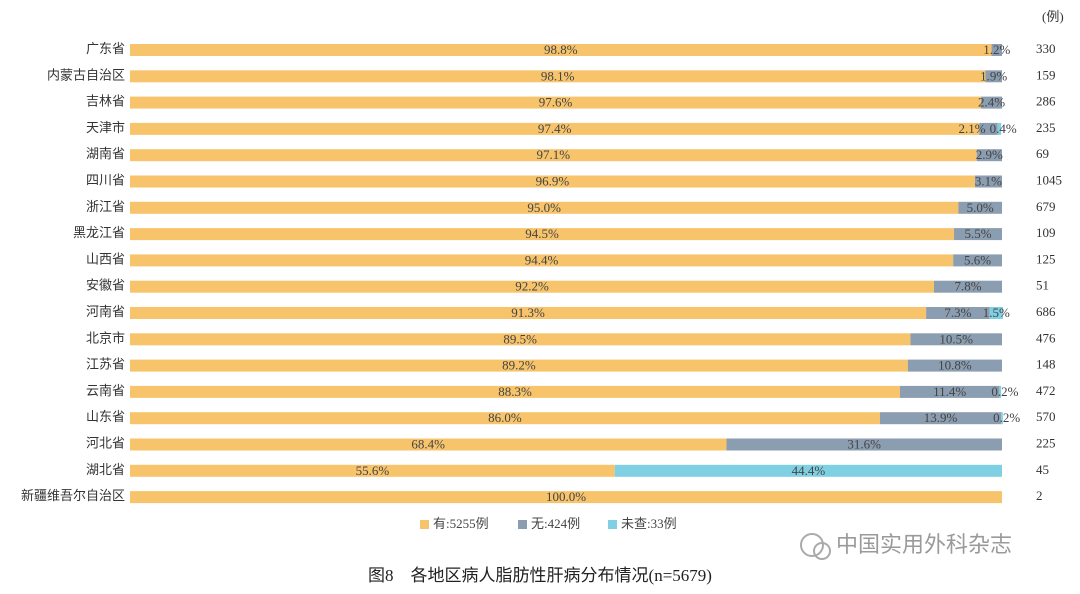  What do you see at coordinates (1046, 232) in the screenshot?
I see `total-label: 109` at bounding box center [1046, 232].